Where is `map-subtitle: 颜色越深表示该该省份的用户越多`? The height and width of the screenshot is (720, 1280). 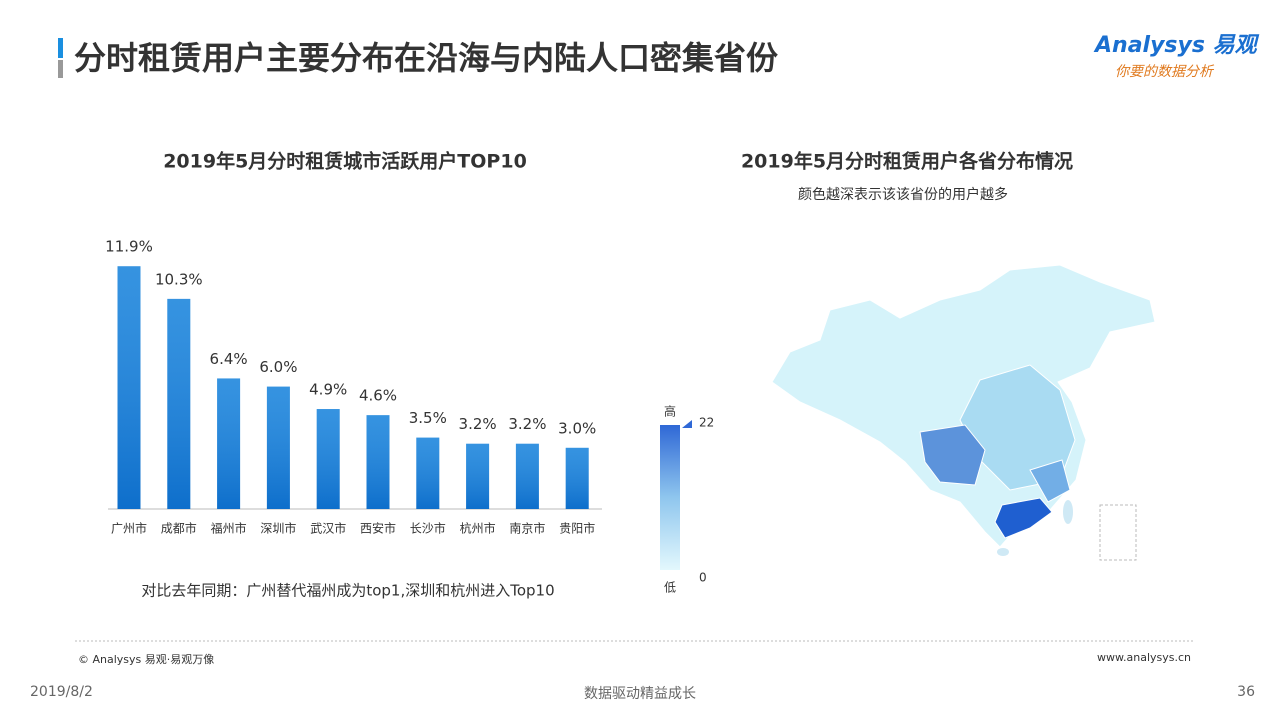
map-subtitle: 颜色越深表示该该省份的用户越多 is located at coordinates (903, 194).